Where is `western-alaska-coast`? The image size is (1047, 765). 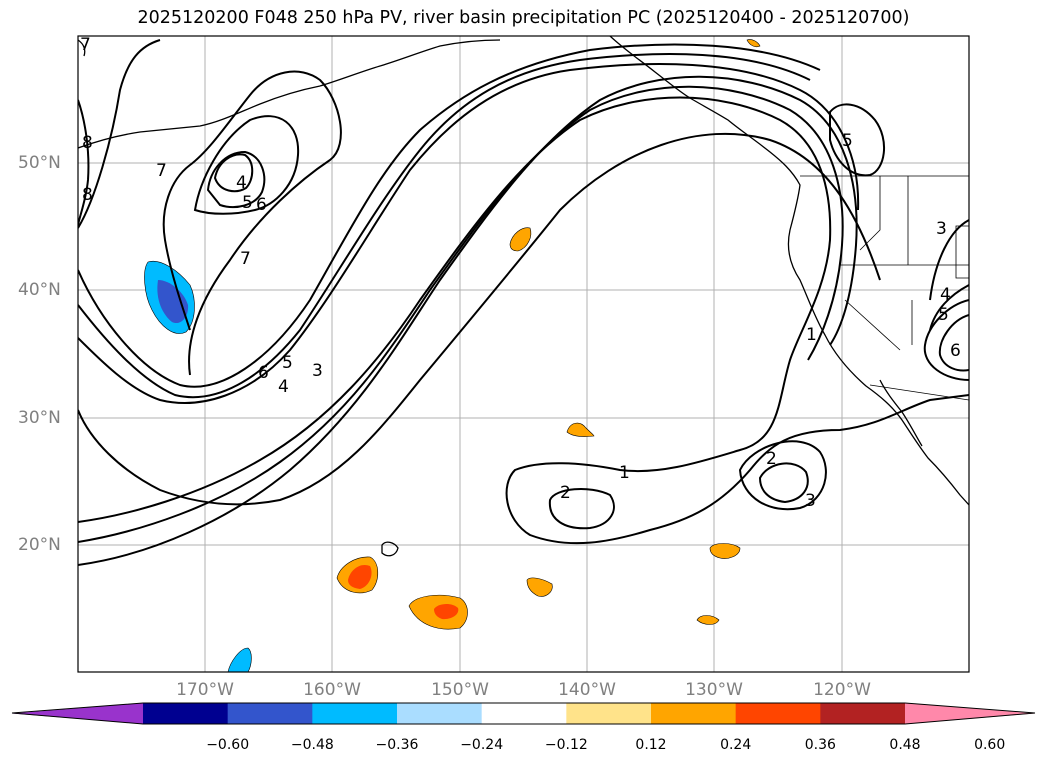
western-alaska-coast is located at coordinates (82, 48).